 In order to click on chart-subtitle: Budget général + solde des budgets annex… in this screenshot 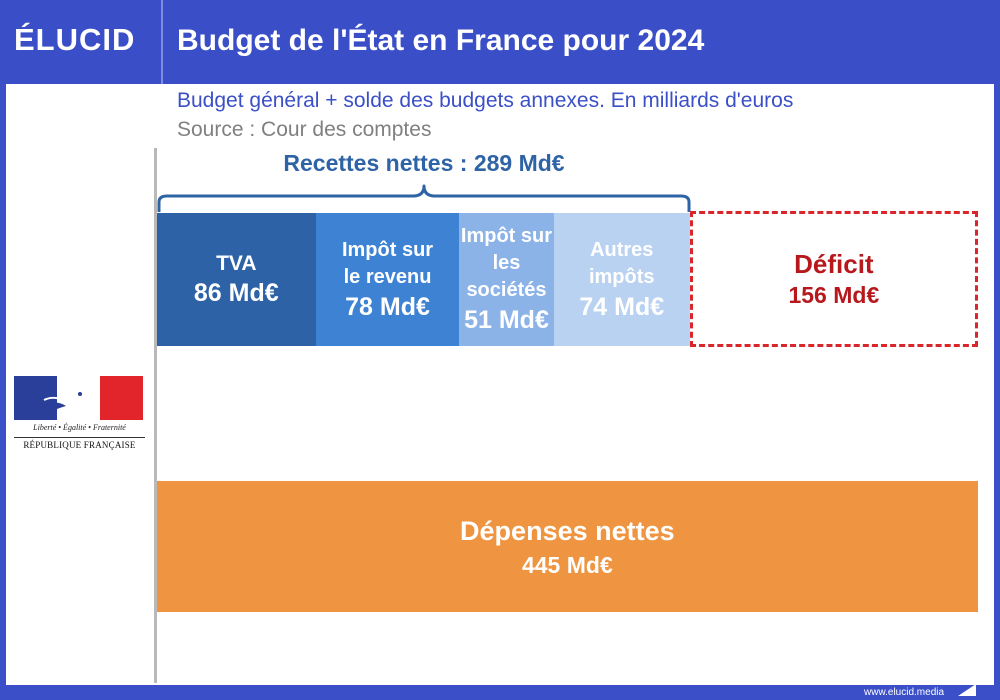, I will do `click(485, 100)`.